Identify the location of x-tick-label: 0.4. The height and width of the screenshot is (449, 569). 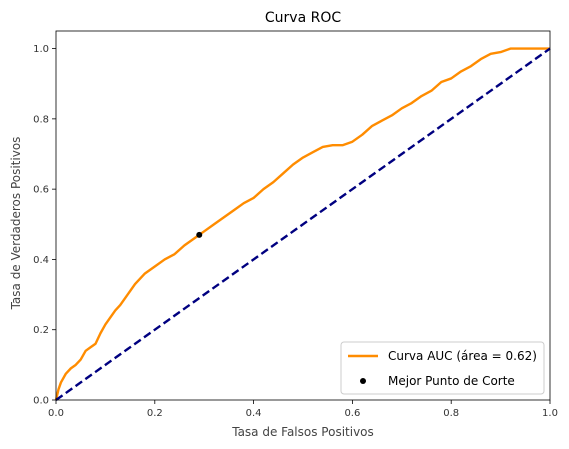
(254, 413).